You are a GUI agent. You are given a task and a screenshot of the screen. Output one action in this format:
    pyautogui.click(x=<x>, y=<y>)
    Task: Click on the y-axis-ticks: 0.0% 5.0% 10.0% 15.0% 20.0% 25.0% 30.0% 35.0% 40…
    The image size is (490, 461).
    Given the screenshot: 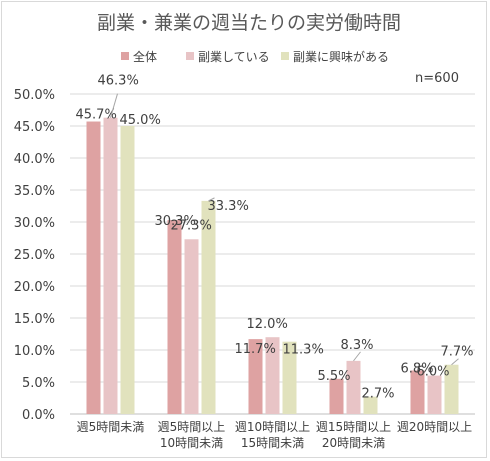 What is the action you would take?
    pyautogui.click(x=34, y=255)
    